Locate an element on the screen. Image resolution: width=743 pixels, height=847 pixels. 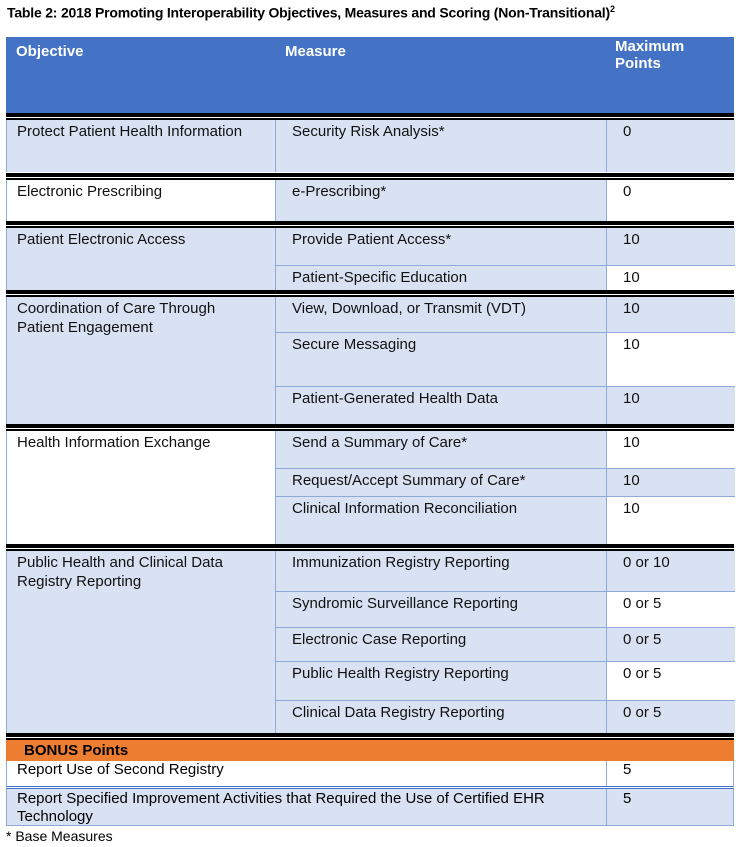
measure-cell: Send a Summary of Care* is located at coordinates (441, 450).